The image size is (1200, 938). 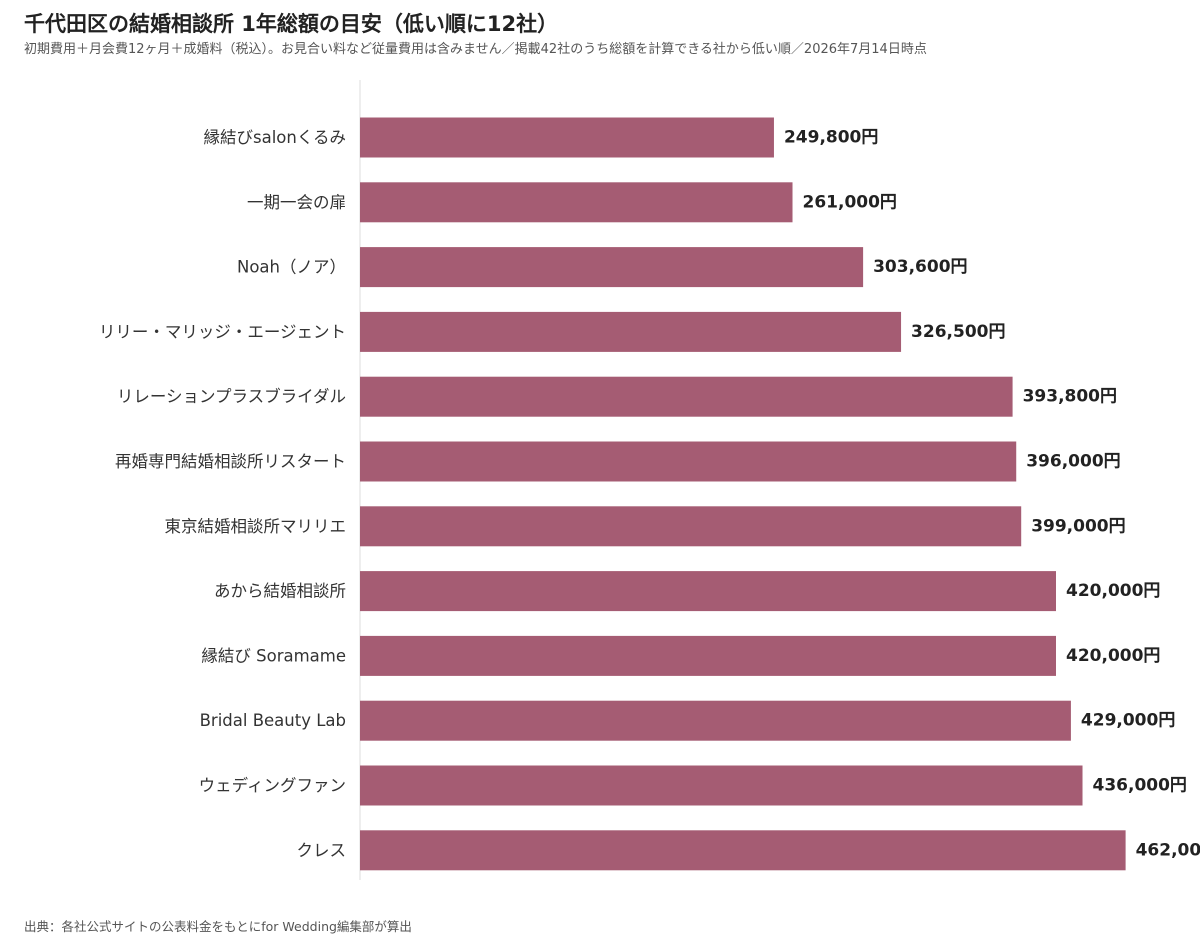 What do you see at coordinates (850, 202) in the screenshot?
I see `value-label: 261,000円` at bounding box center [850, 202].